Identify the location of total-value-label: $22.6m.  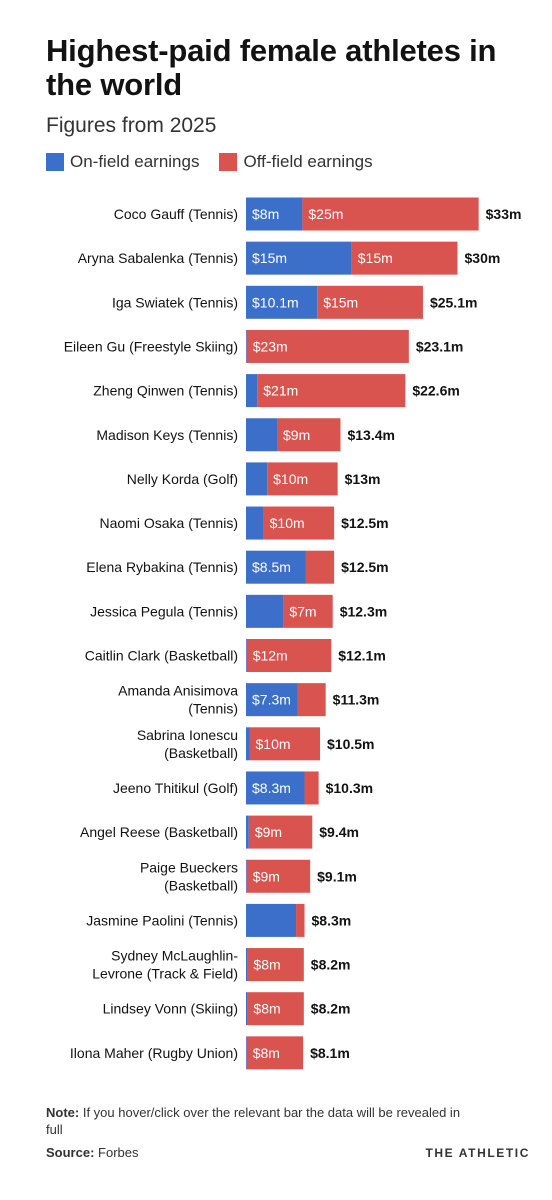
(435, 391).